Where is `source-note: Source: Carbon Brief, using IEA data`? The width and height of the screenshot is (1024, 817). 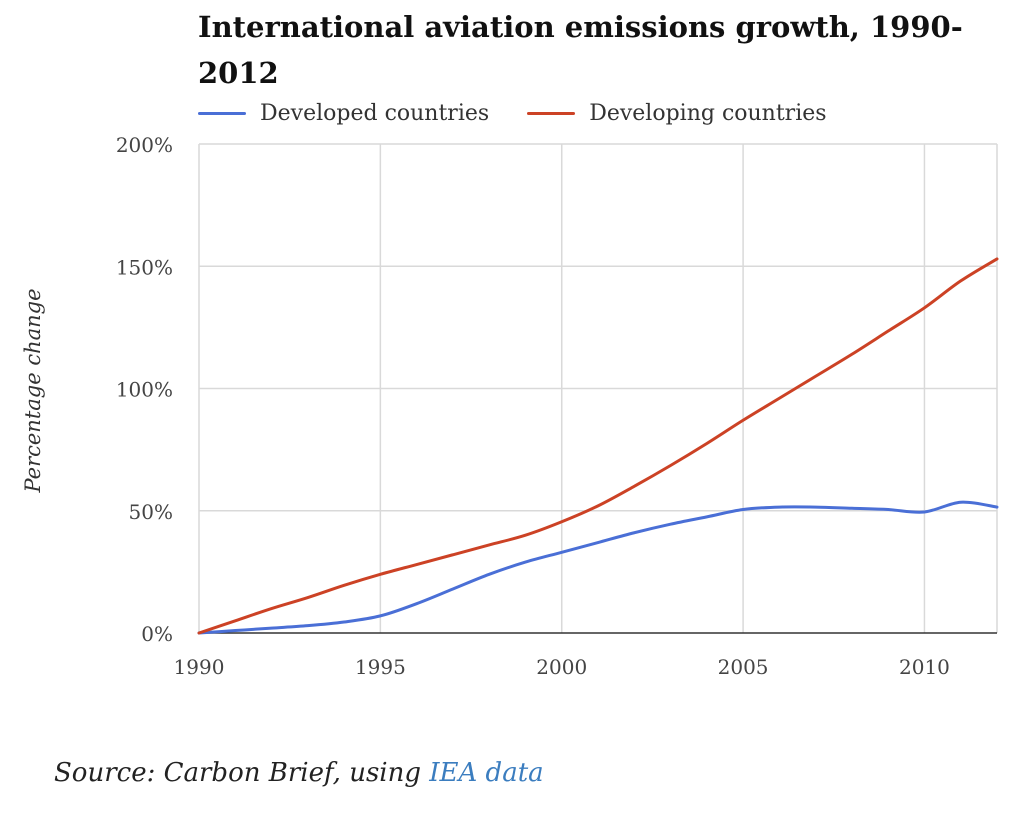 source-note: Source: Carbon Brief, using IEA data is located at coordinates (299, 773).